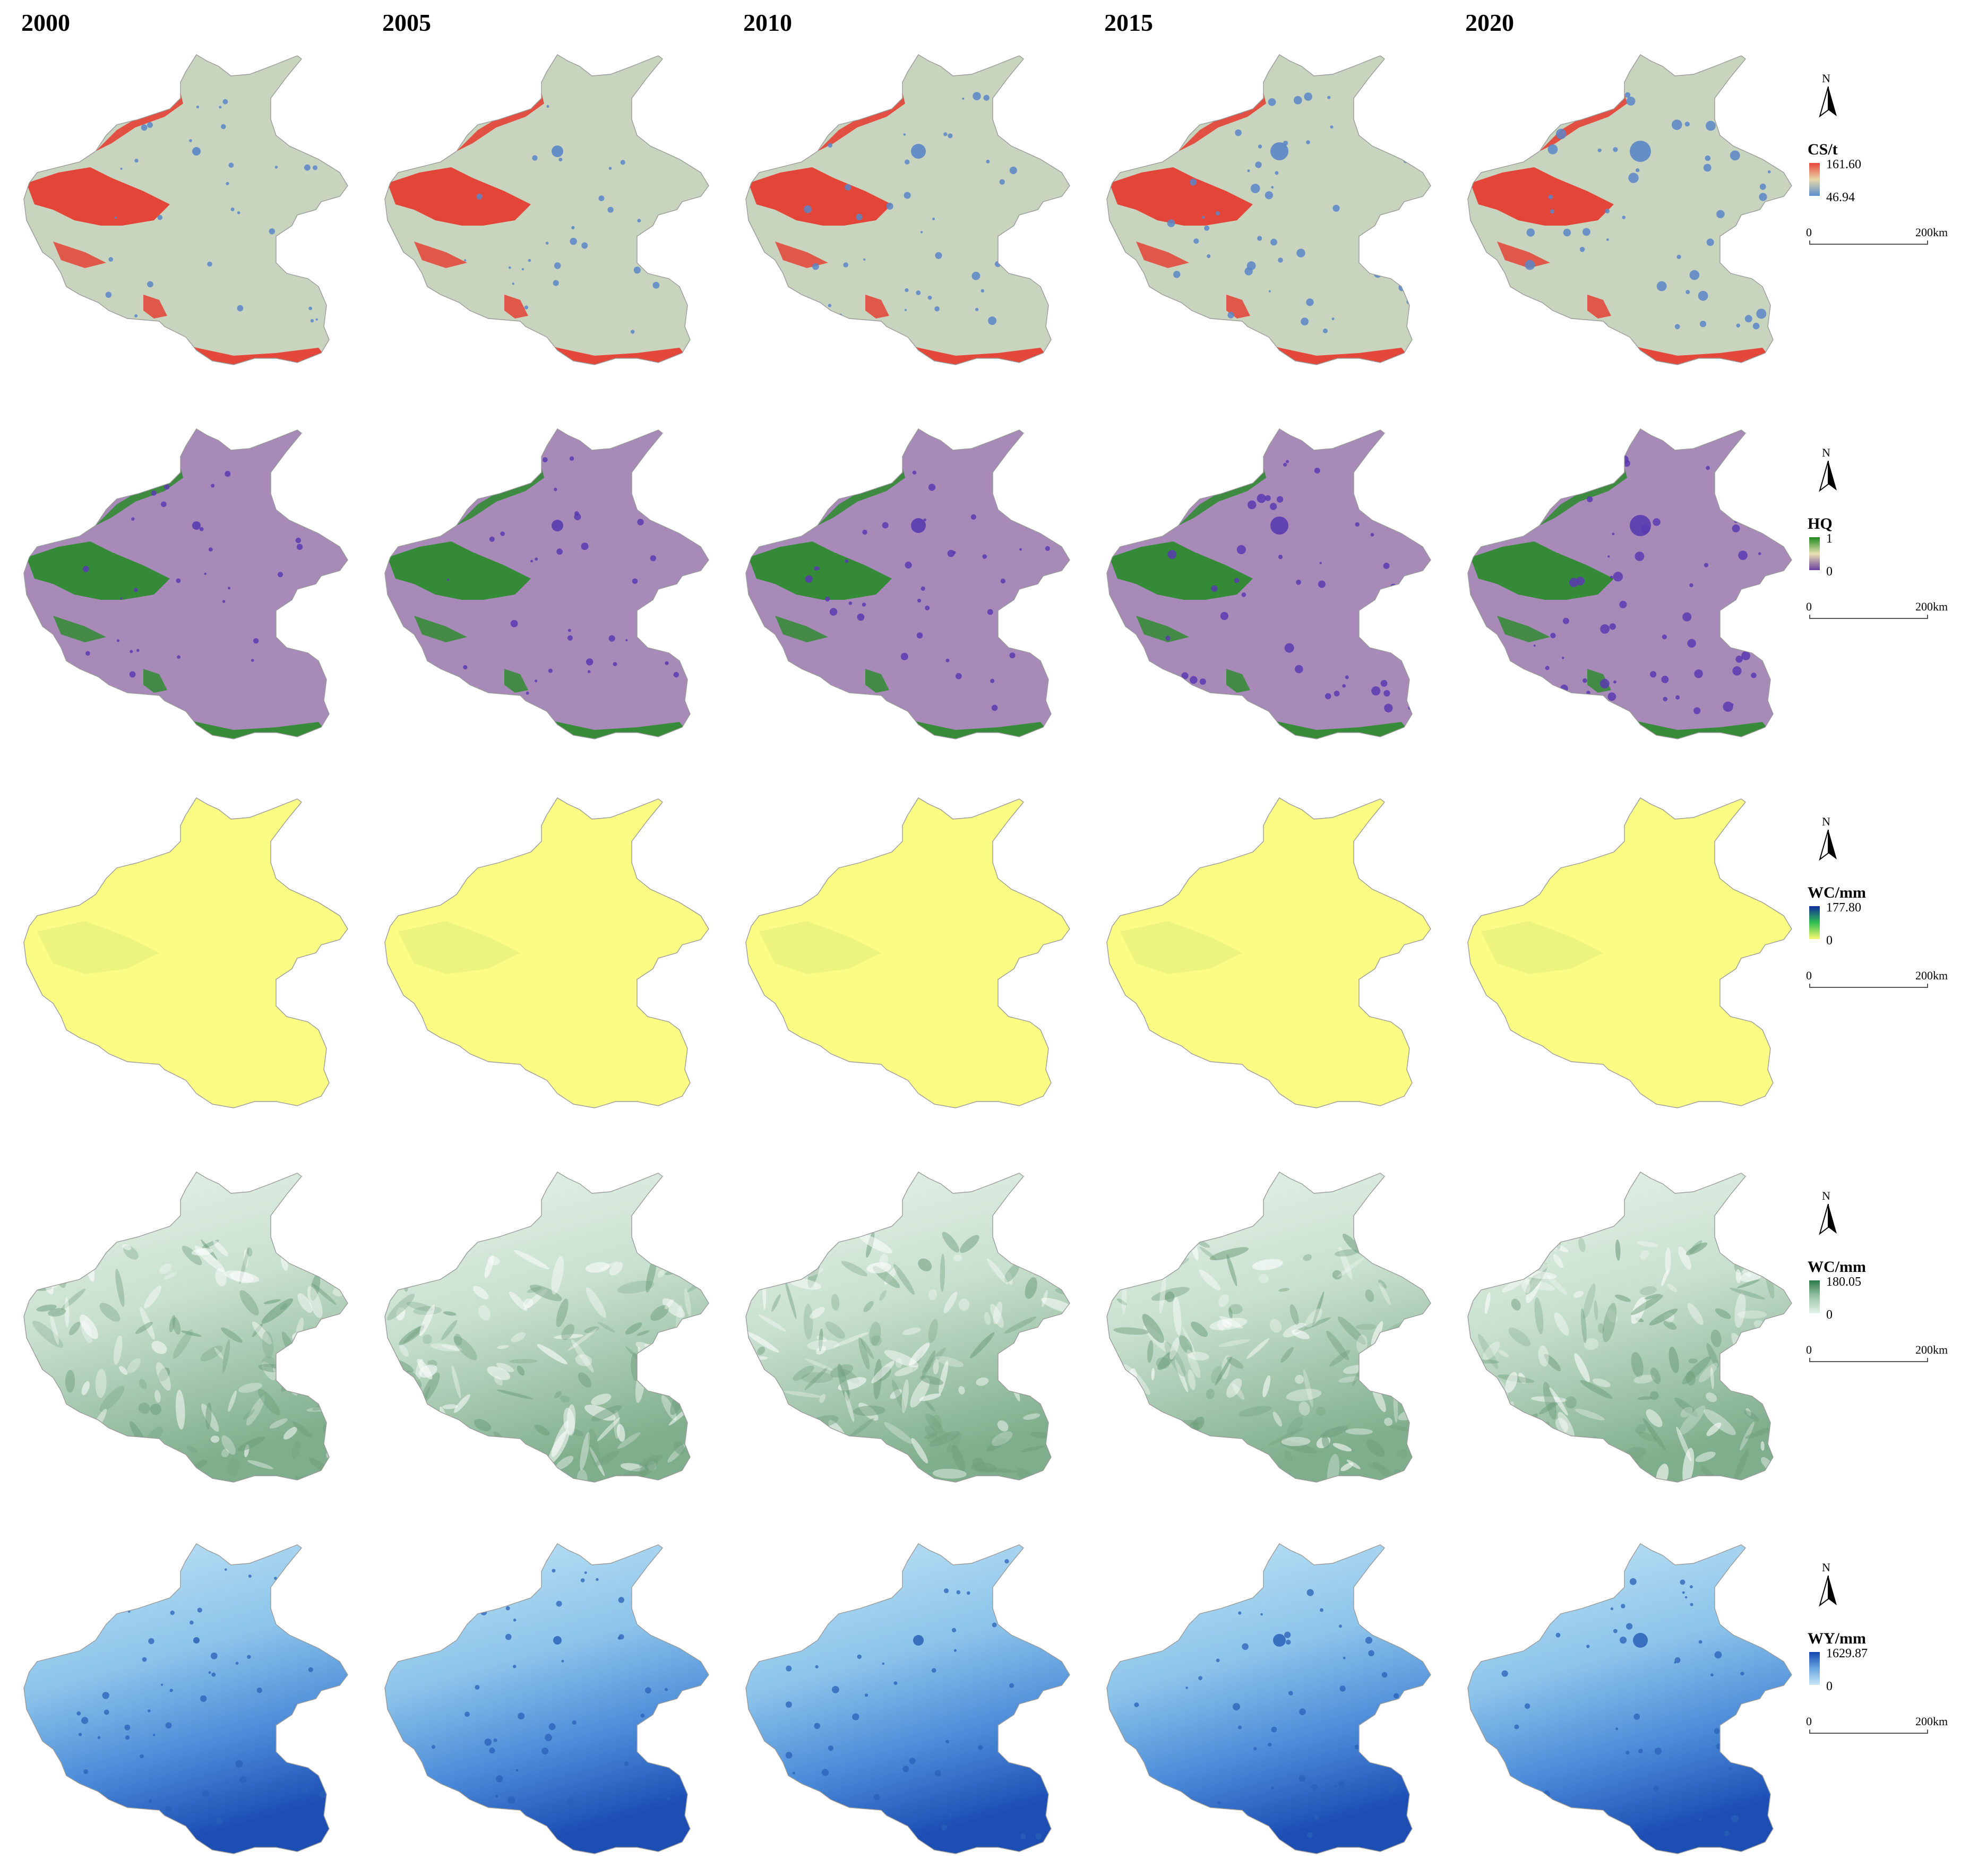 This screenshot has height=1876, width=1978. What do you see at coordinates (1268, 952) in the screenshot?
I see `map-wc1-2015` at bounding box center [1268, 952].